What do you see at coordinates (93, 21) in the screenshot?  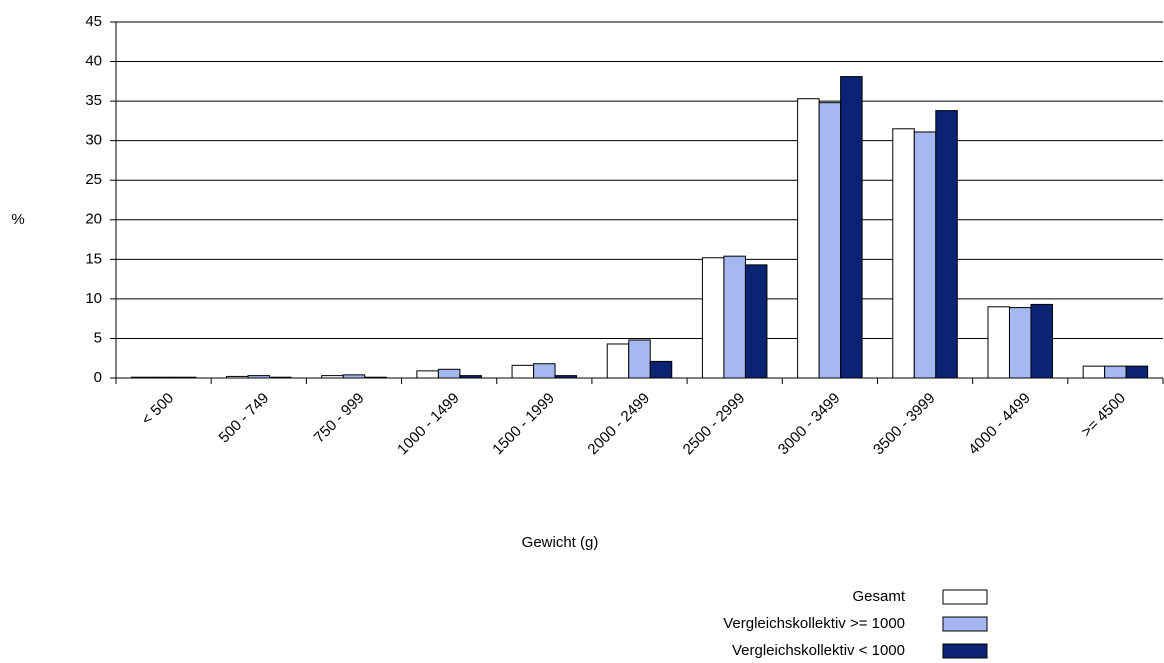 I see `y-tick-label: 45` at bounding box center [93, 21].